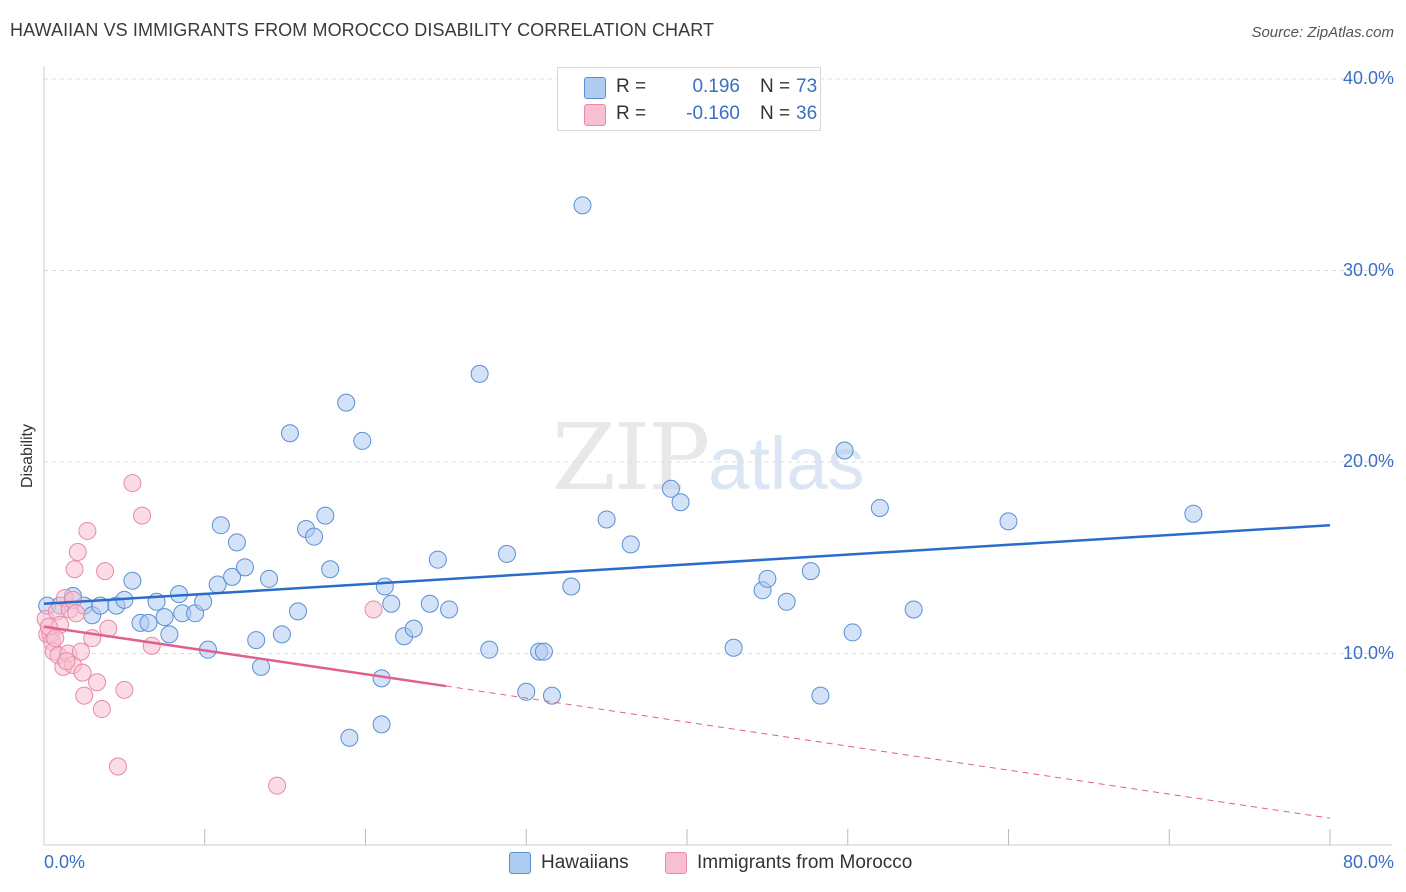 This screenshot has height=892, width=1406. I want to click on y-tick-label: 30.0%, so click(1368, 269).